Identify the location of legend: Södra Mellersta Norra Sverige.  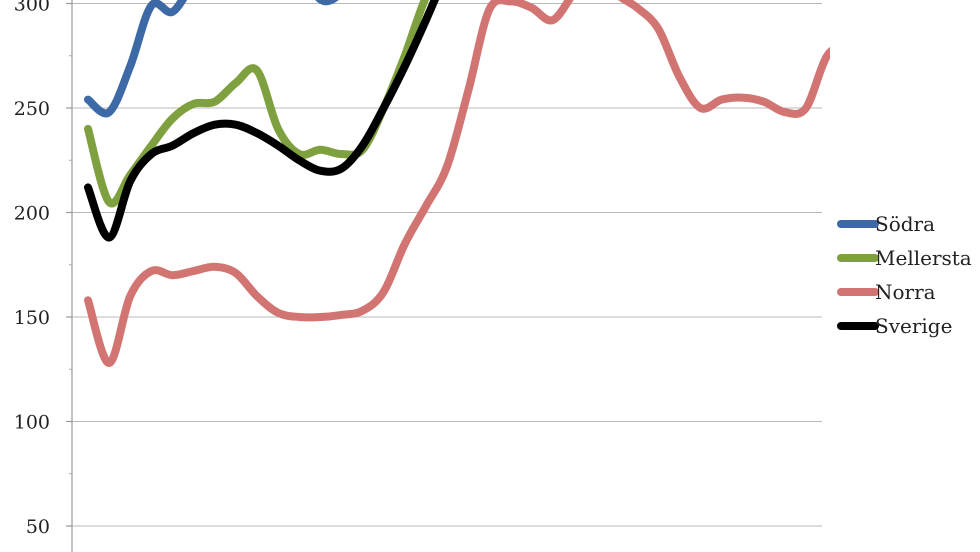
(904, 275).